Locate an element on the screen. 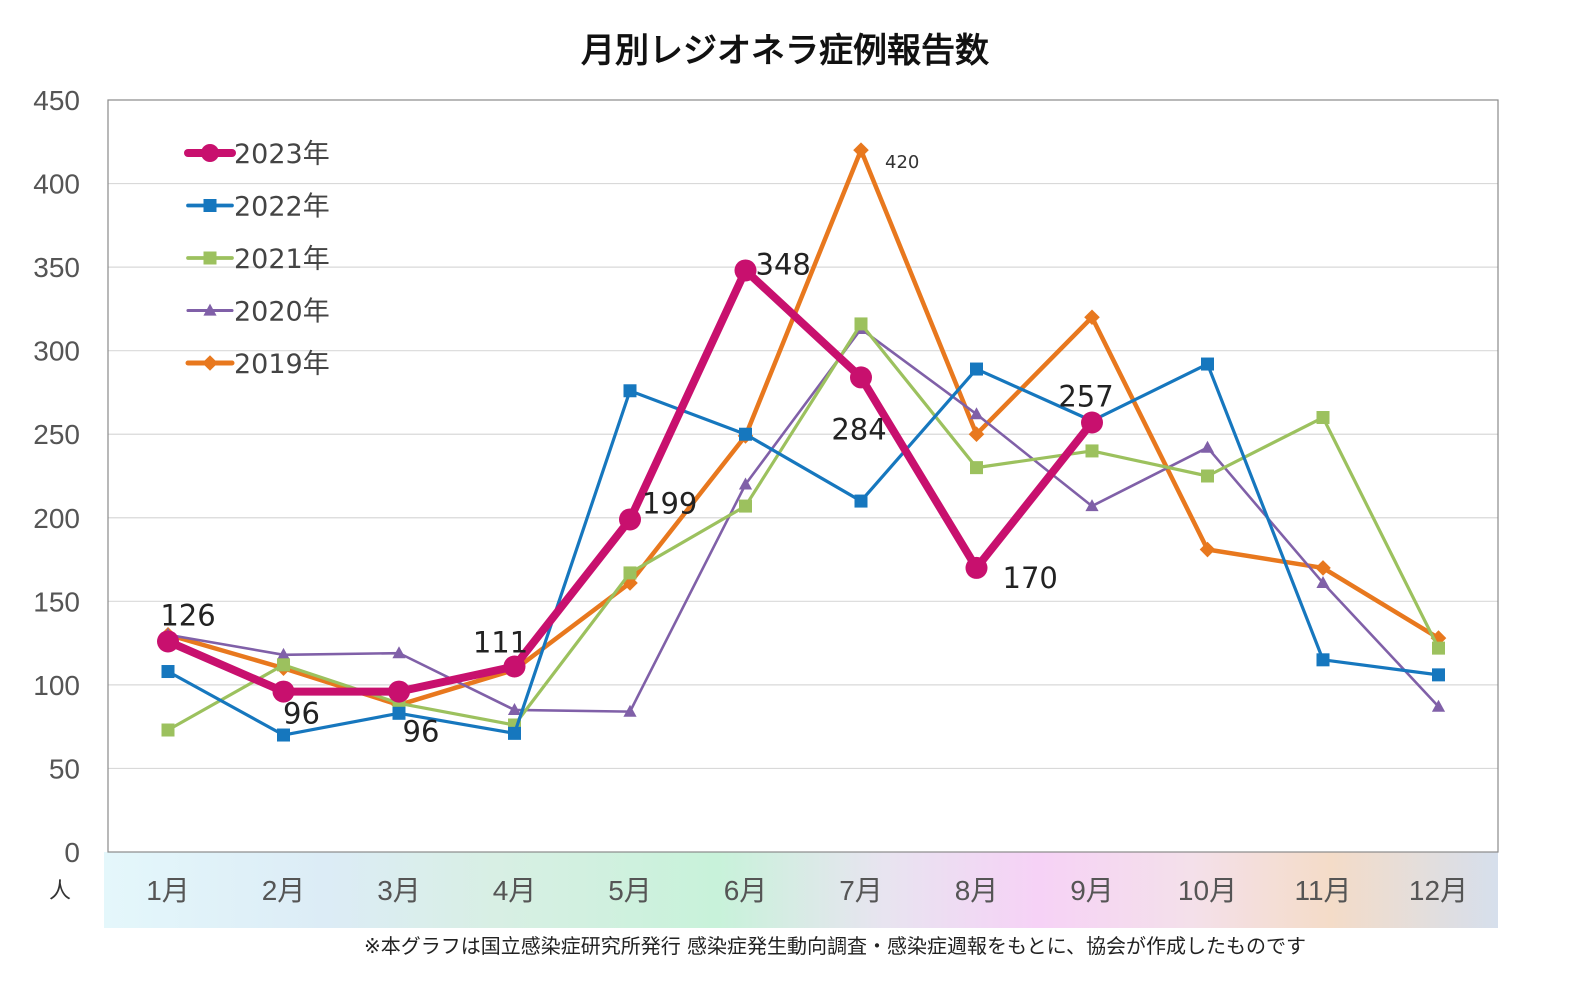 The width and height of the screenshot is (1580, 992). x-tick-label: 10月 is located at coordinates (1207, 890).